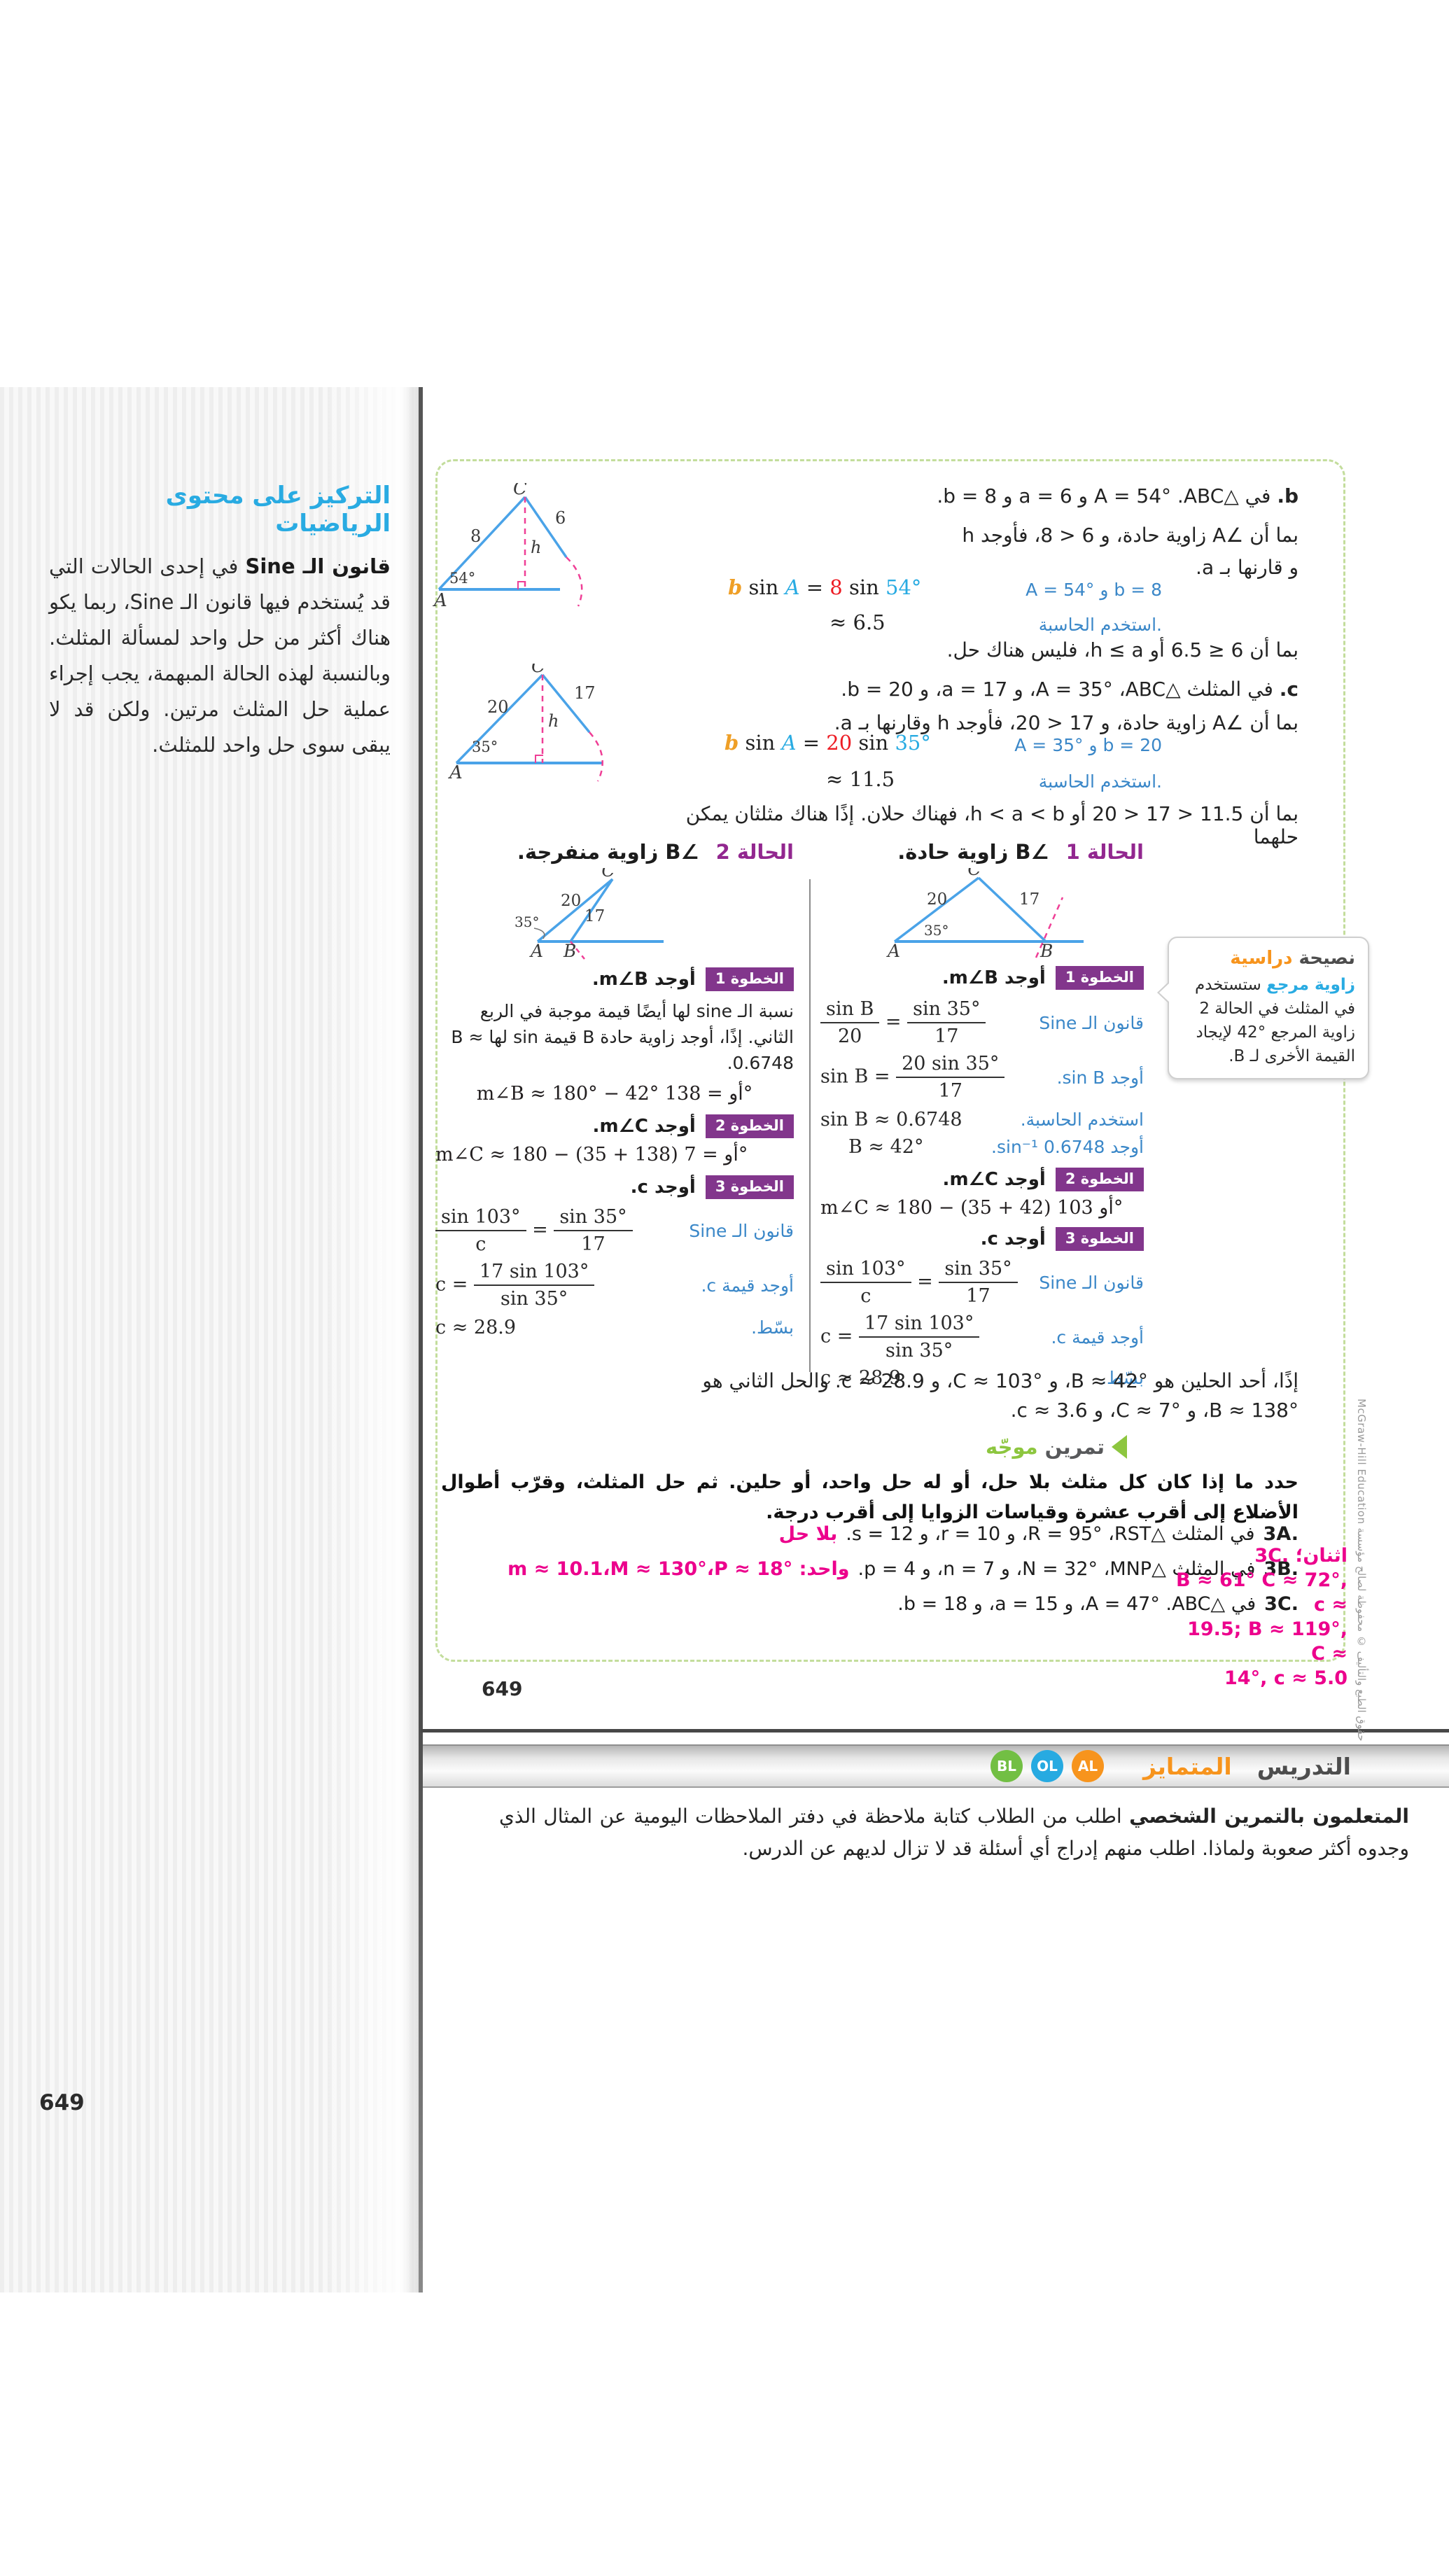 Image resolution: width=1449 pixels, height=2576 pixels. Describe the element at coordinates (421, 1339) in the screenshot. I see `page-edge-line` at that location.